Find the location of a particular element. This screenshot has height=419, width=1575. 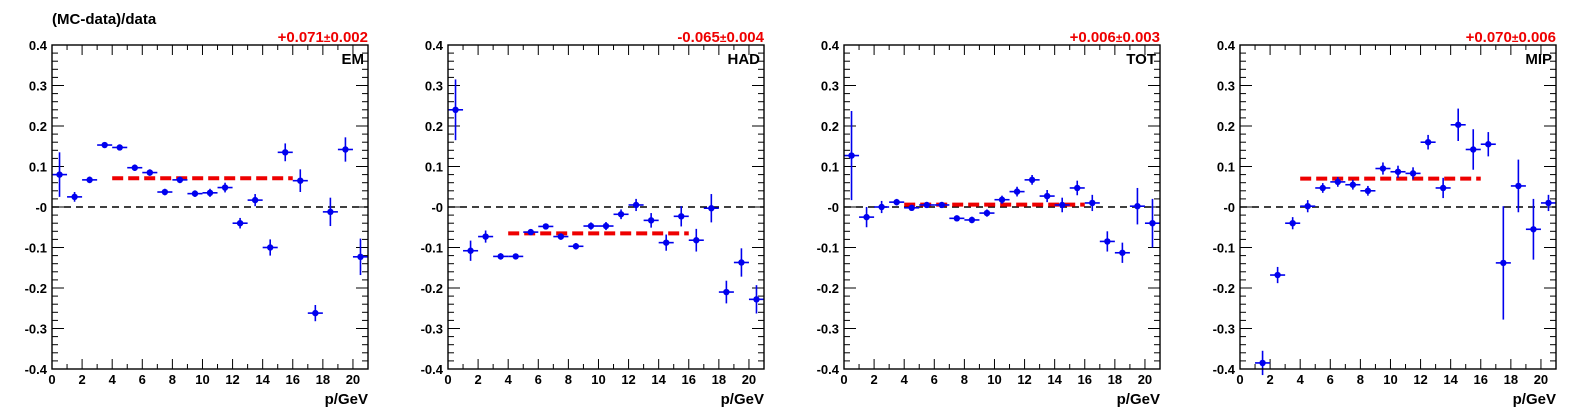

fit-value: +0.070 is located at coordinates (1489, 37).